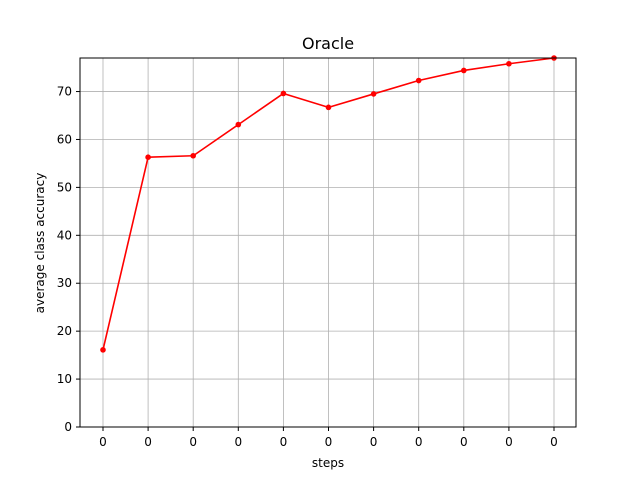 Image resolution: width=640 pixels, height=480 pixels. What do you see at coordinates (68, 427) in the screenshot?
I see `y-tick-label: 0` at bounding box center [68, 427].